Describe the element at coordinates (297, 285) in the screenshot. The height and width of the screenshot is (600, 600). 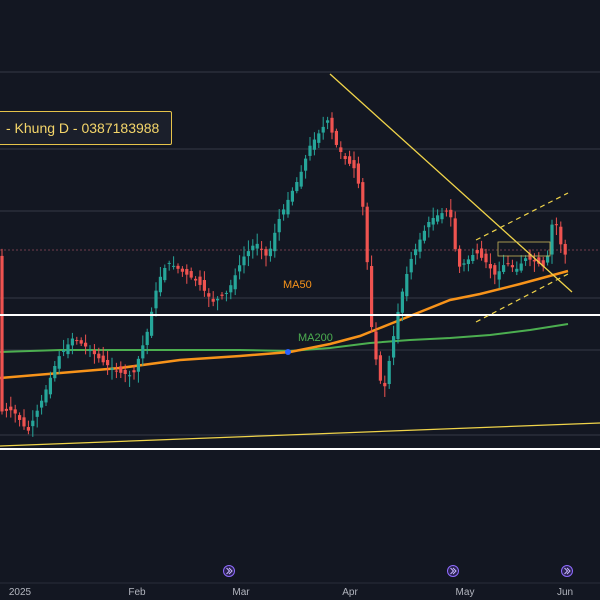
I see `ma50-label: MA50` at that location.